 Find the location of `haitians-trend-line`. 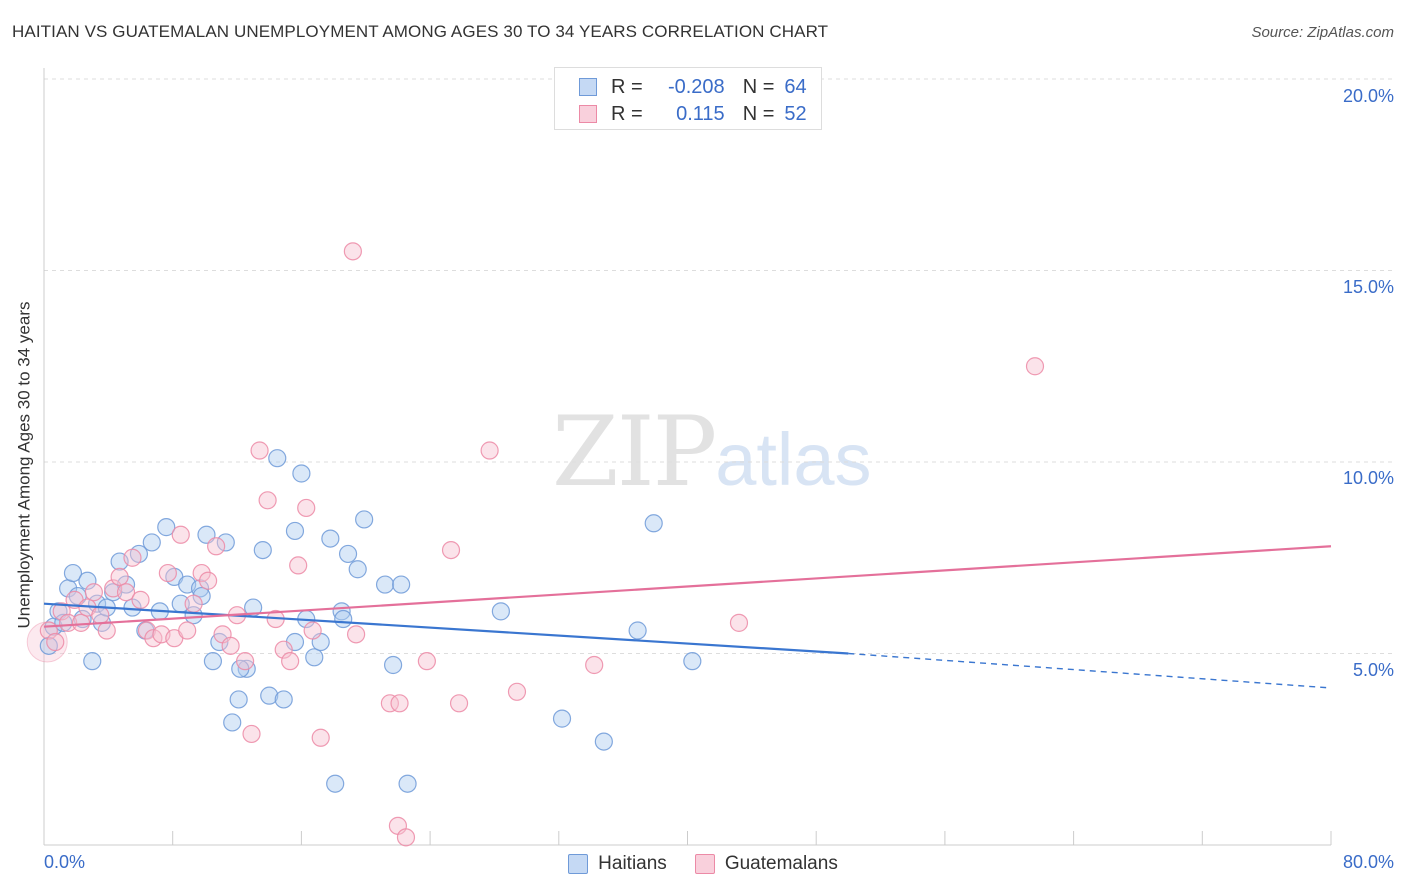

haitians-trend-line is located at coordinates (446, 628).